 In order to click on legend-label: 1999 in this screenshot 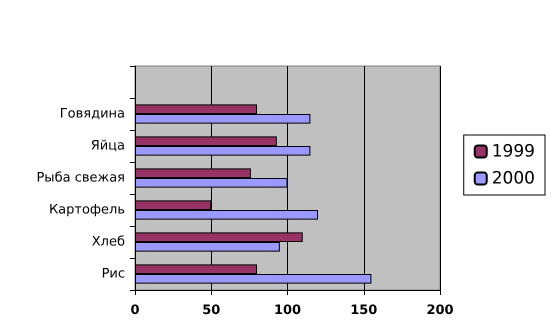, I will do `click(513, 152)`.